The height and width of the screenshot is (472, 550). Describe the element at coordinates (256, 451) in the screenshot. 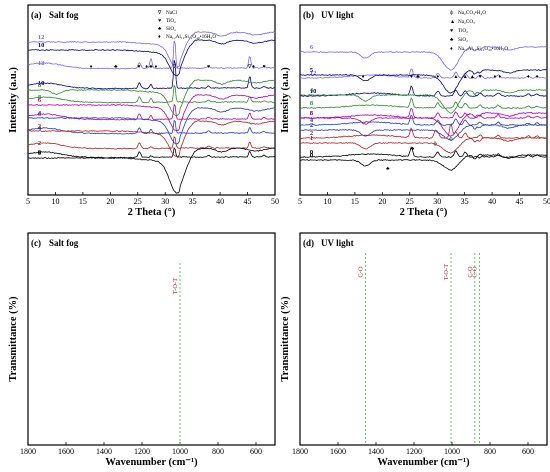

I see `x-tick-label: 600` at that location.